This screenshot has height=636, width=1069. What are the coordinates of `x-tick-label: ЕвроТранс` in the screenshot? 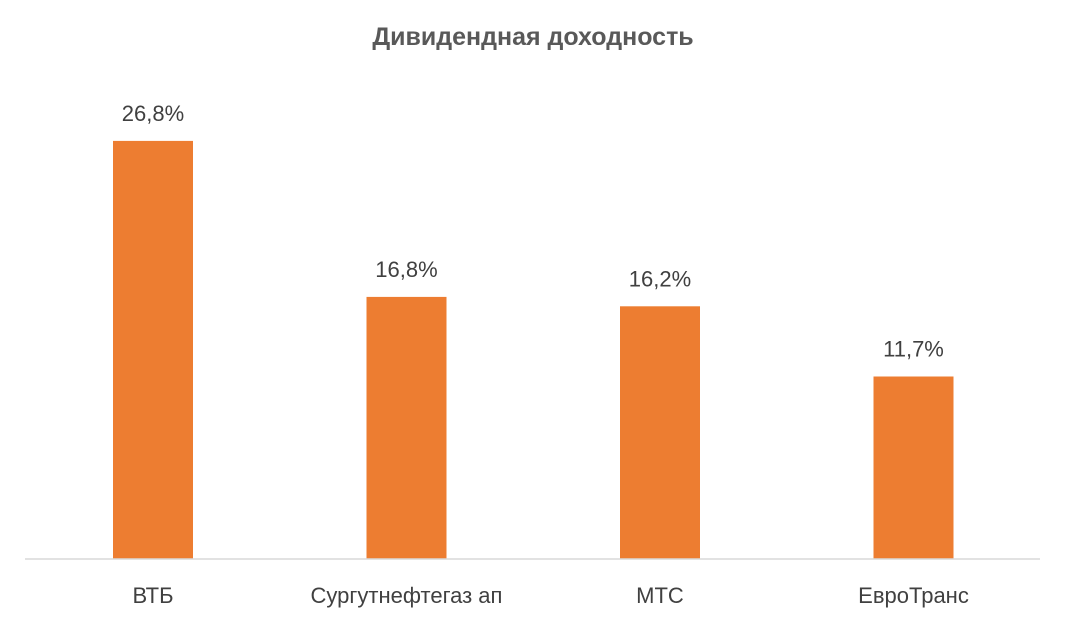 It's located at (913, 595).